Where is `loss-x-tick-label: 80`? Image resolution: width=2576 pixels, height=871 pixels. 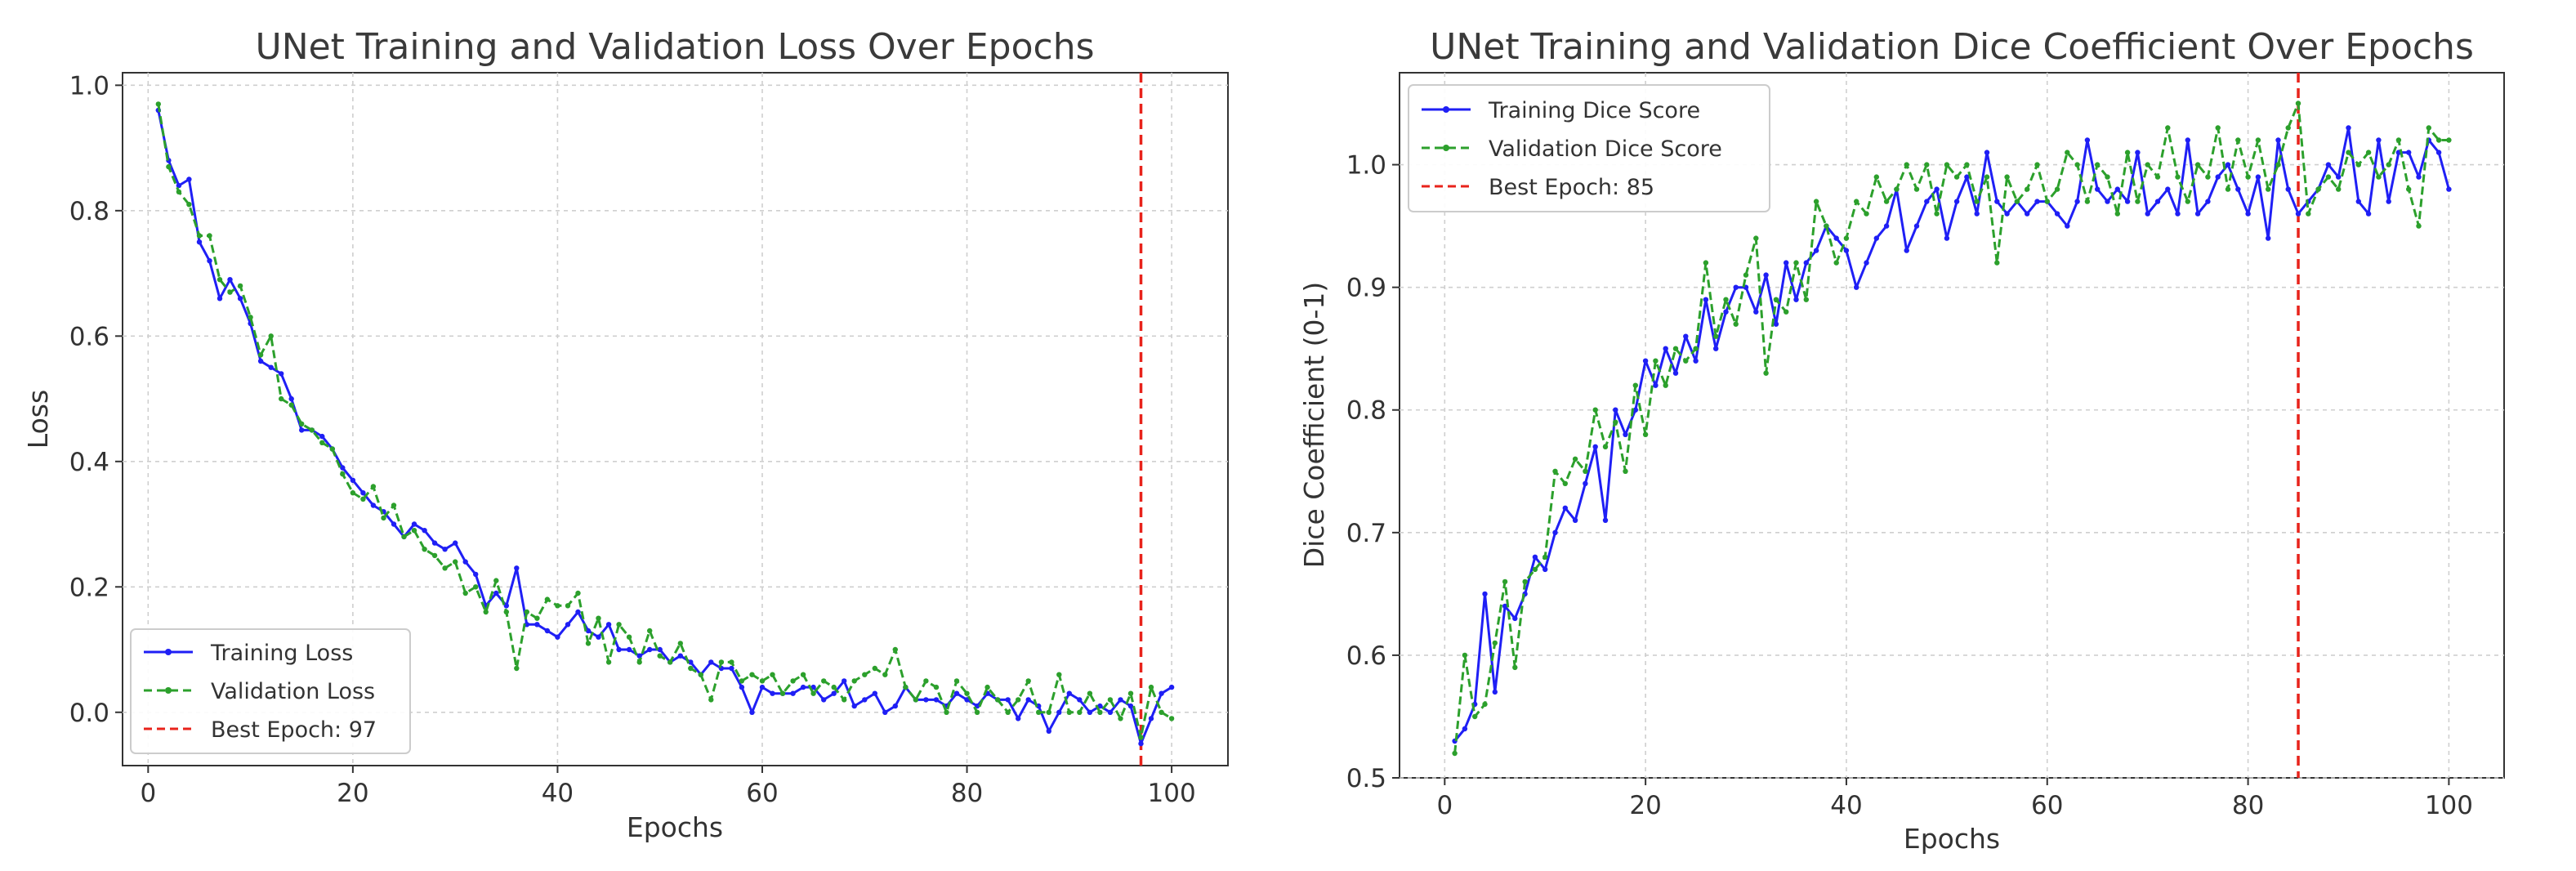 loss-x-tick-label: 80 is located at coordinates (967, 793).